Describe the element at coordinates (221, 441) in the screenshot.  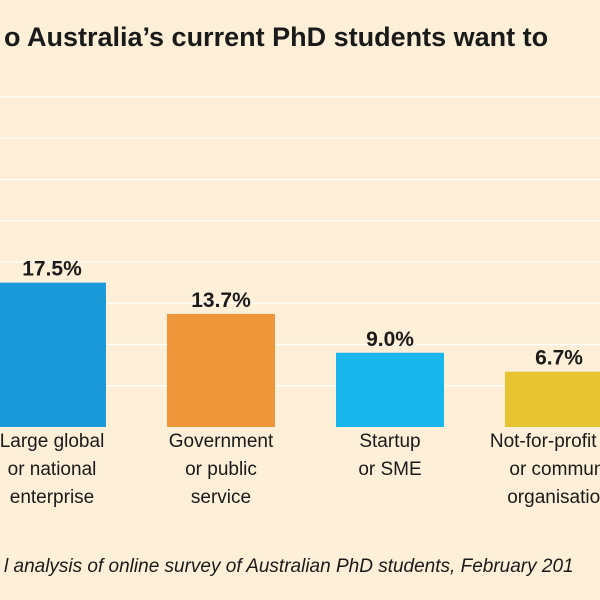
I see `category-label-line: Government` at that location.